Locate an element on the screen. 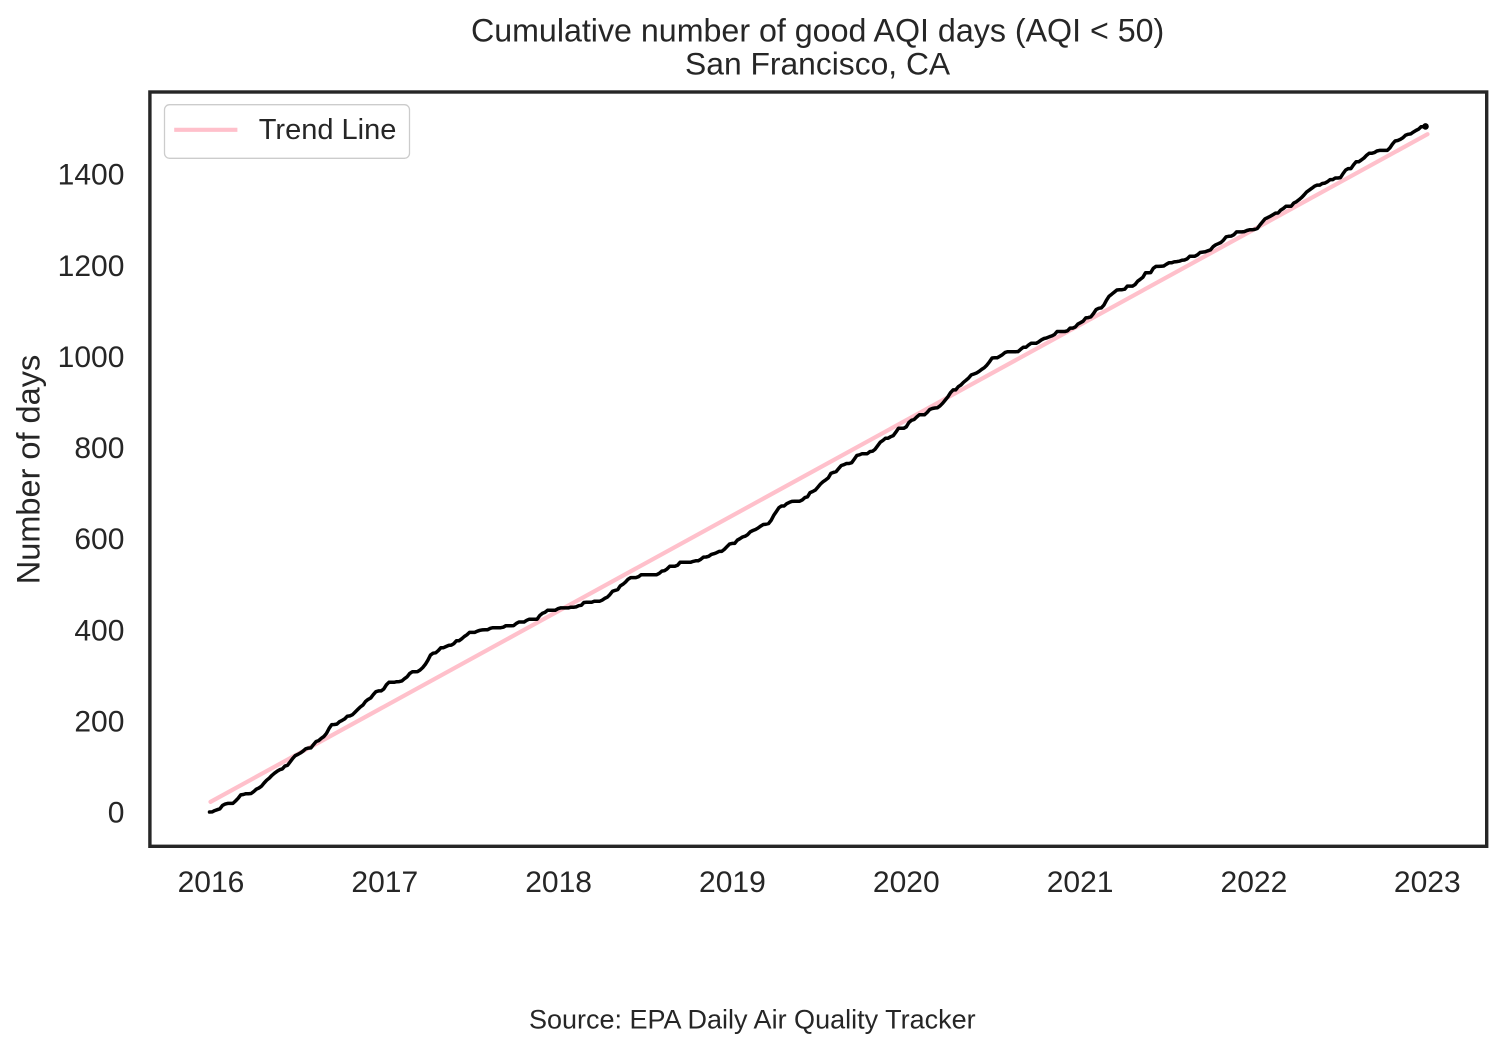  svg-text: 1200 is located at coordinates (91, 266).